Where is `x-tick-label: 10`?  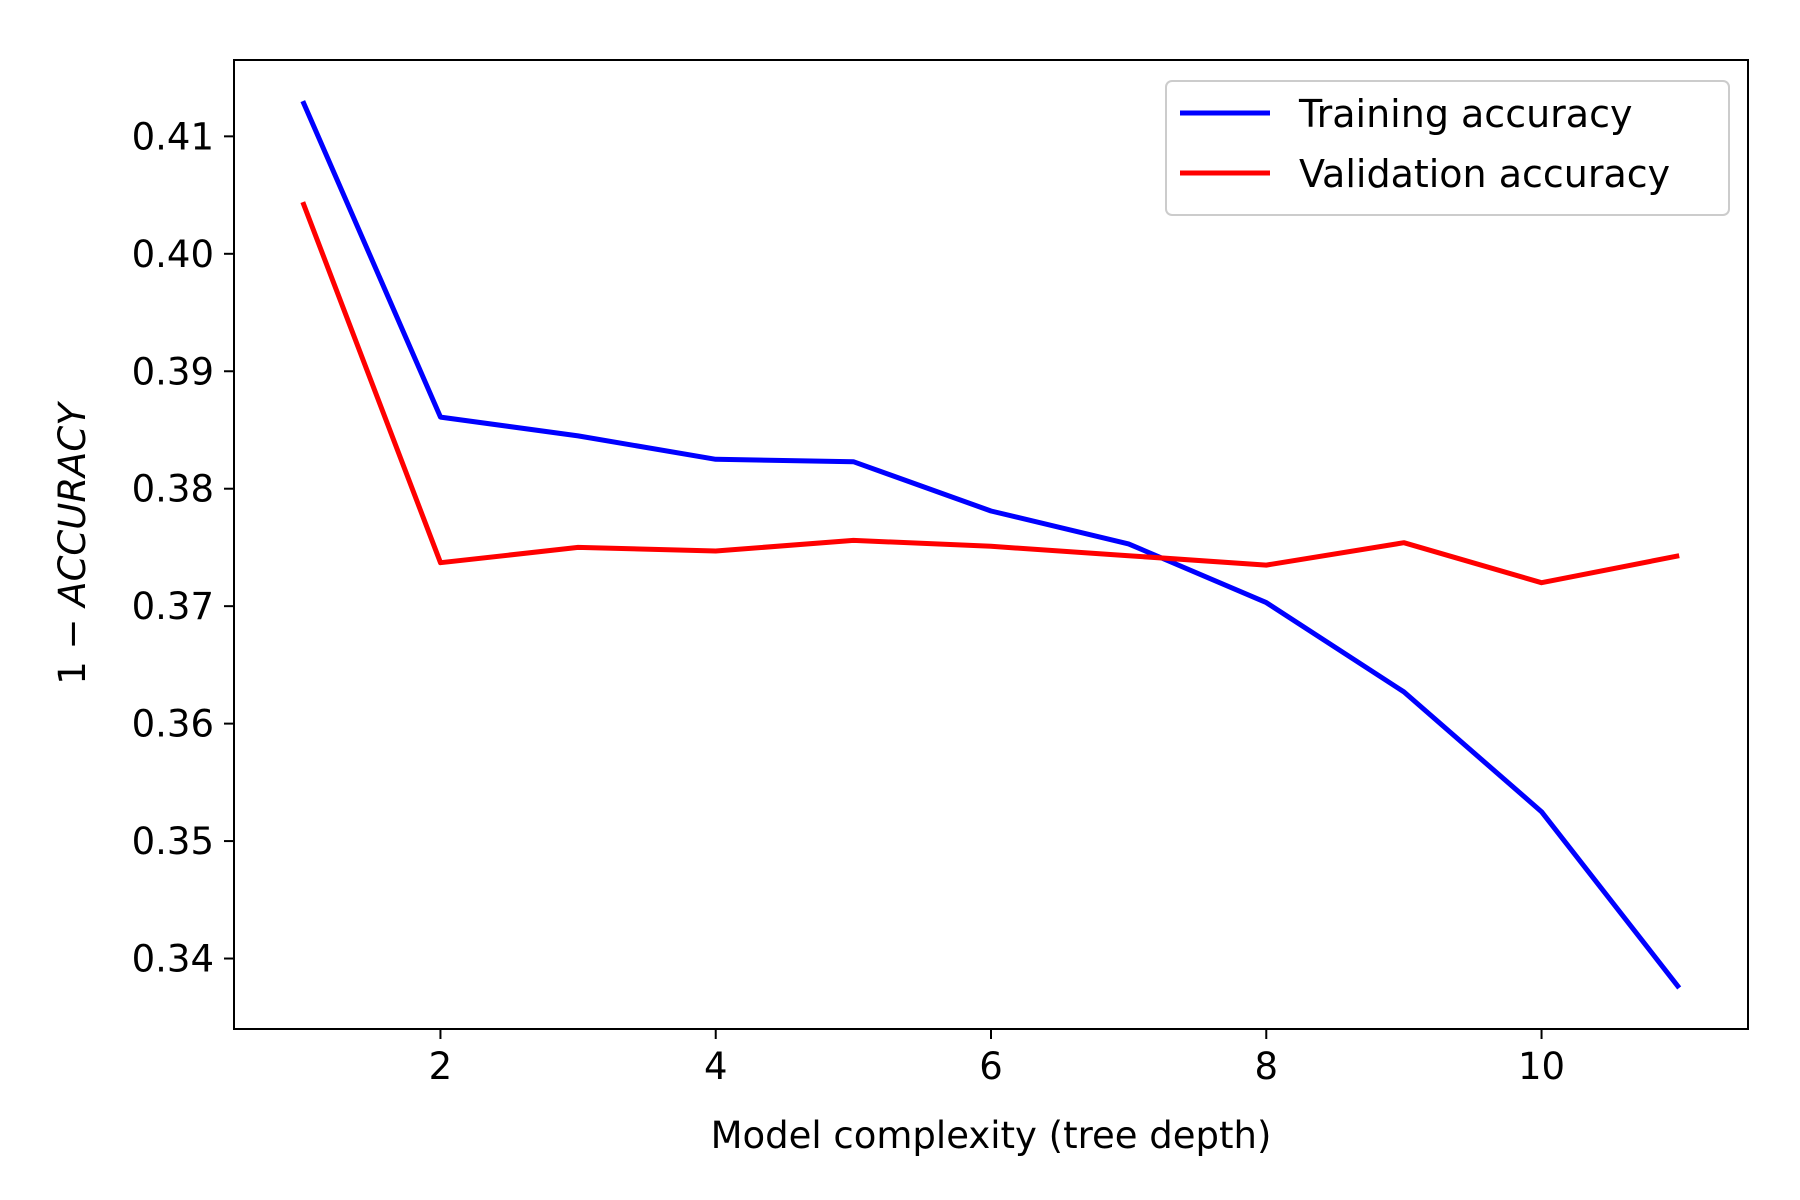
x-tick-label: 10 is located at coordinates (1541, 1066).